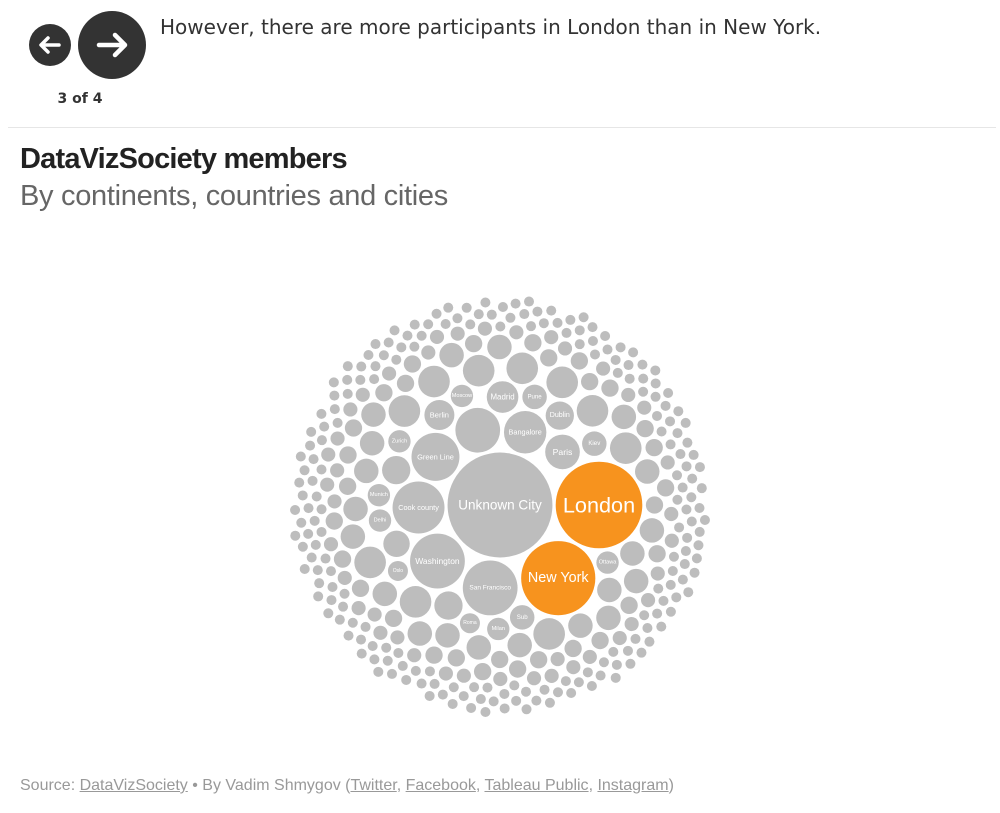  What do you see at coordinates (234, 196) in the screenshot?
I see `chart-subtitle: By continents, countries and cities` at bounding box center [234, 196].